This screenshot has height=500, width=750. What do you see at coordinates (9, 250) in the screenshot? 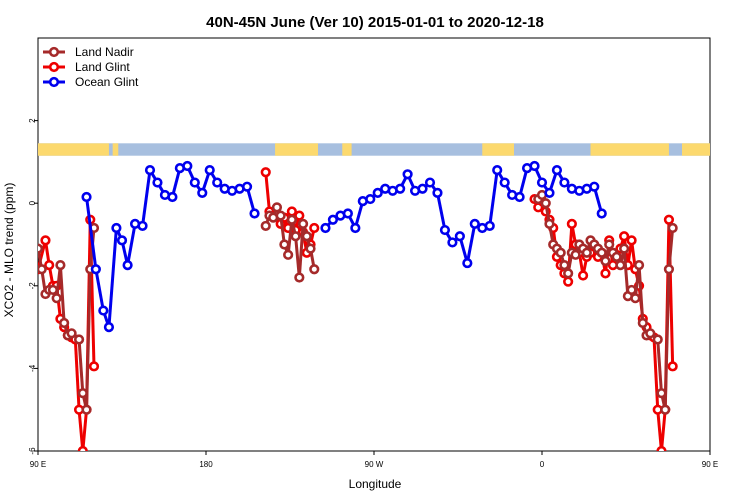
I see `y-axis-label: XCO2 - MLO trend (ppm)` at bounding box center [9, 250].